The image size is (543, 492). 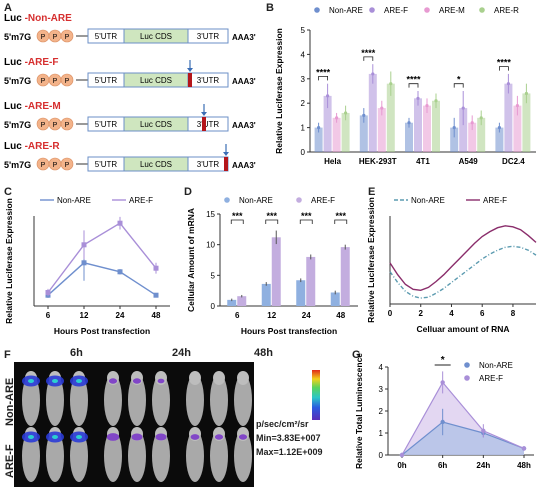 I want to click on construct-title: Luc -ARE-R, so click(x=32, y=146).